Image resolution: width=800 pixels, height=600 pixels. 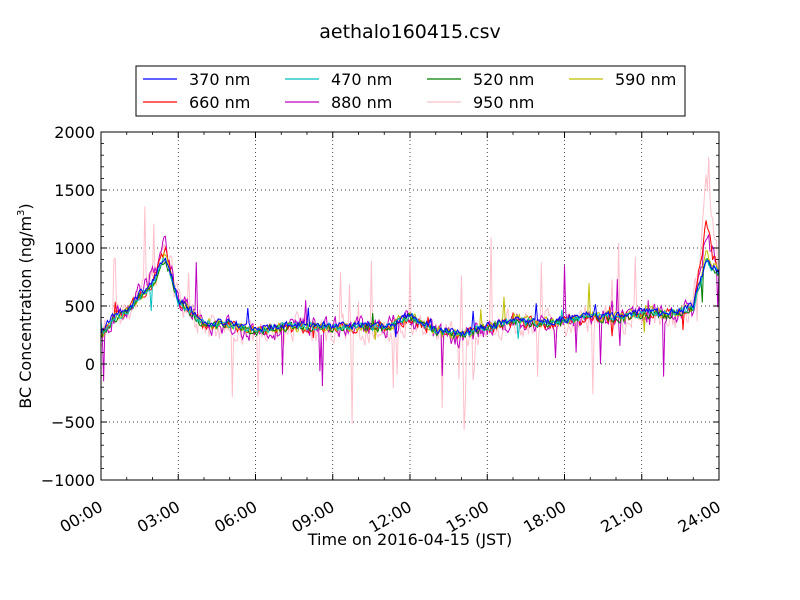 What do you see at coordinates (219, 102) in the screenshot?
I see `legend-label: 660 nm` at bounding box center [219, 102].